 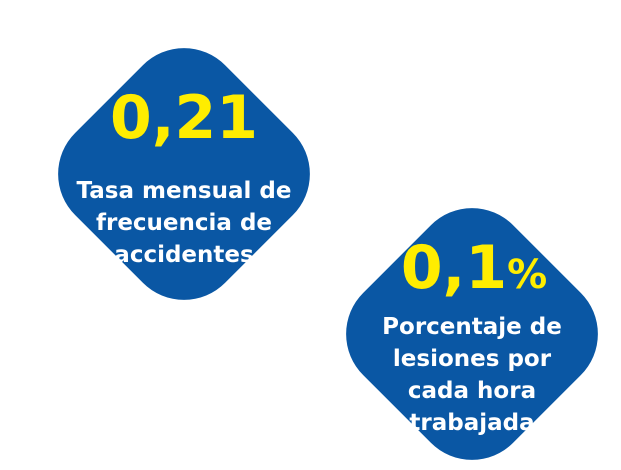 I want to click on stat-label: accidentes, so click(x=183, y=255).